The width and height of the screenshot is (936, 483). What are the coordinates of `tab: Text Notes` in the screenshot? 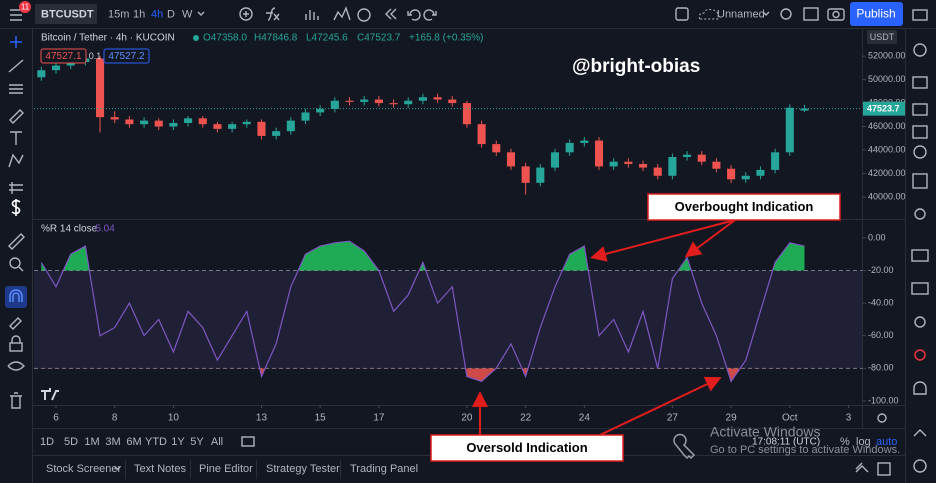 It's located at (160, 469).